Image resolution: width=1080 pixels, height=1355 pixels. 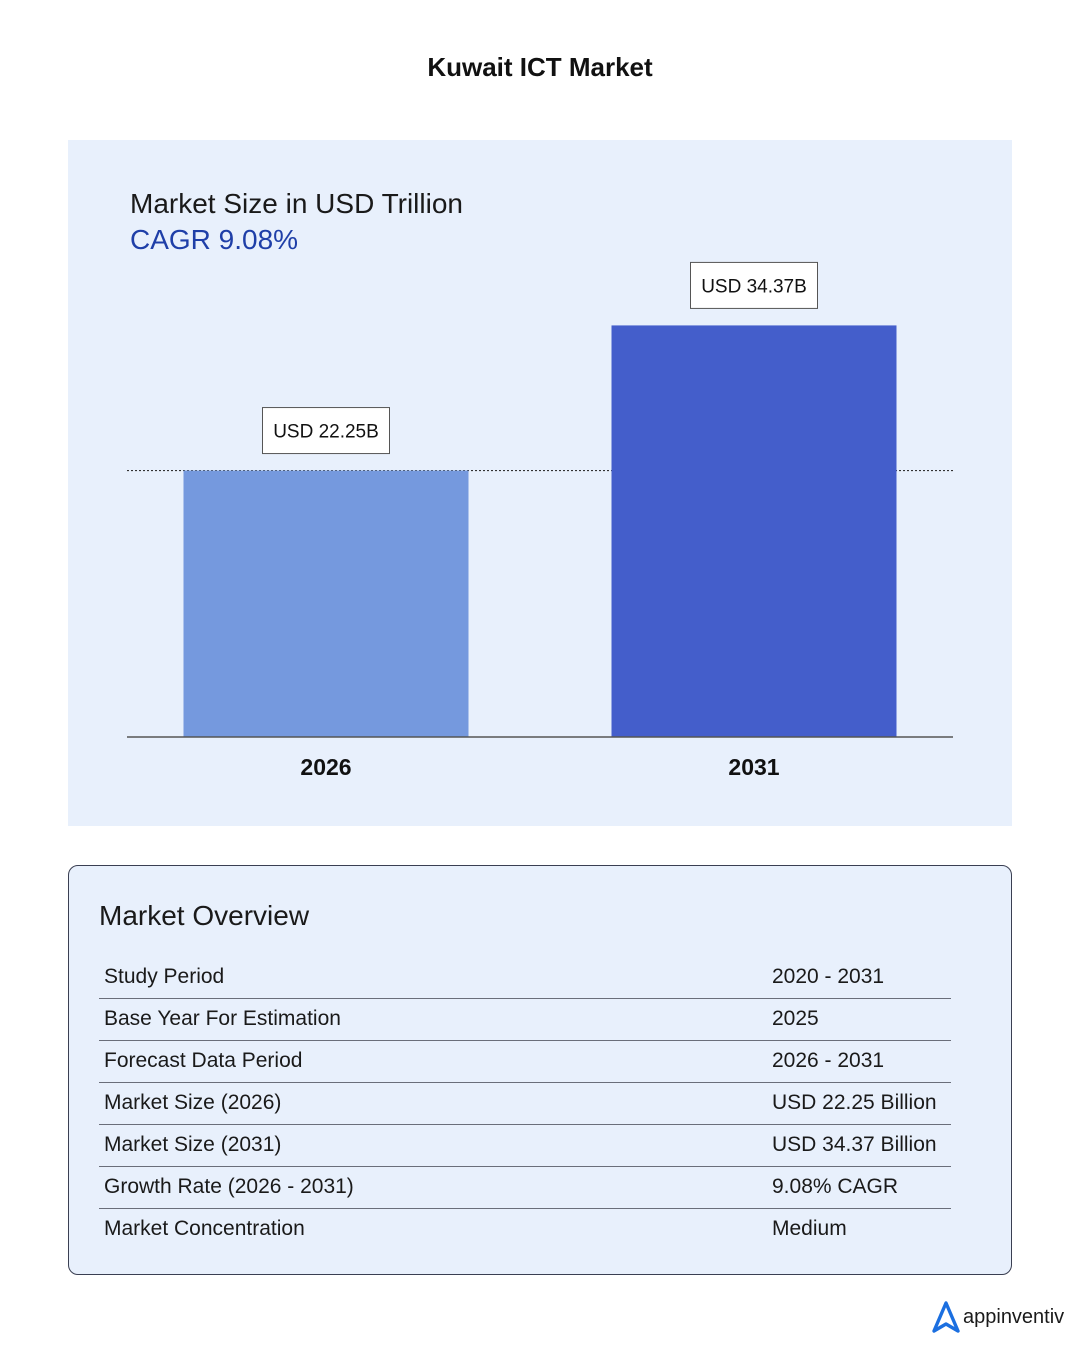 I want to click on brand-logo: appinventiv, so click(x=998, y=1317).